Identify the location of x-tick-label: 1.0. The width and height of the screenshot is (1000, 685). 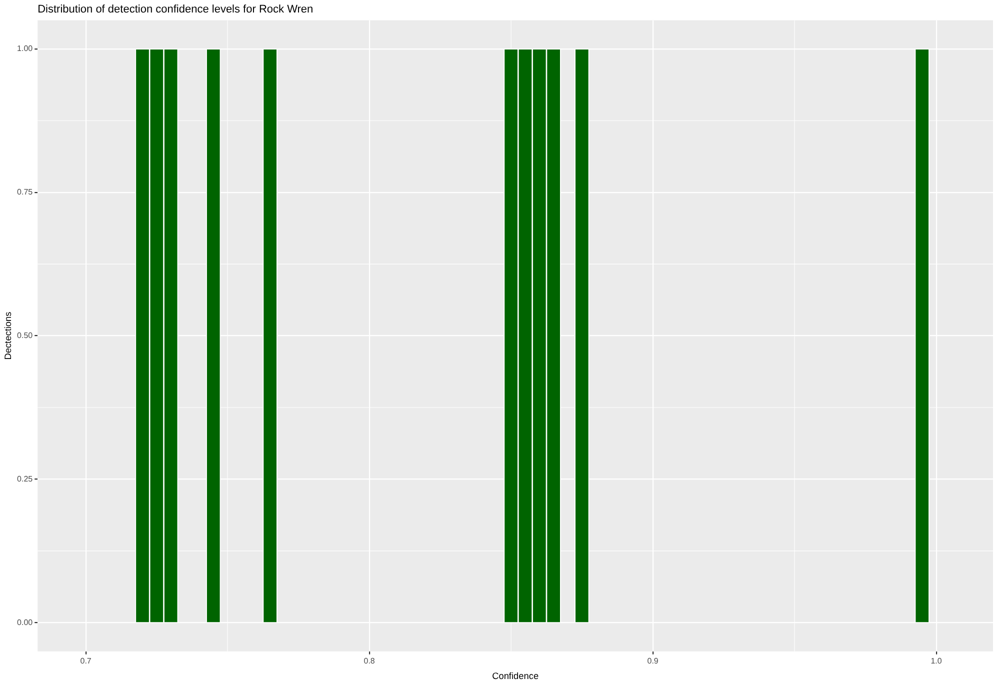
(936, 661).